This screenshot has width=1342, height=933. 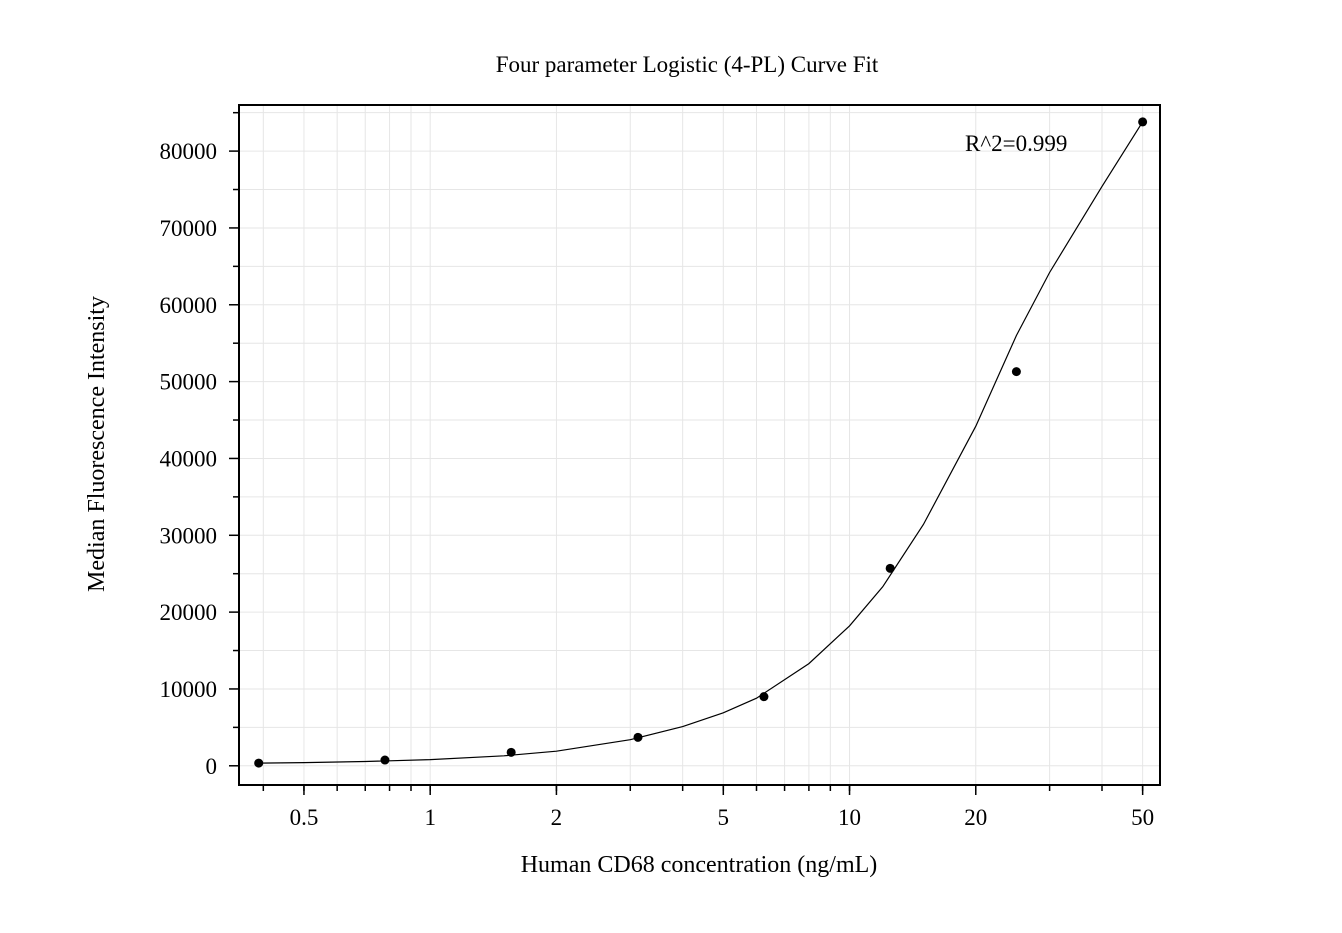 I want to click on x-axis-label: Human CD68 concentration (ng/mL), so click(x=699, y=865).